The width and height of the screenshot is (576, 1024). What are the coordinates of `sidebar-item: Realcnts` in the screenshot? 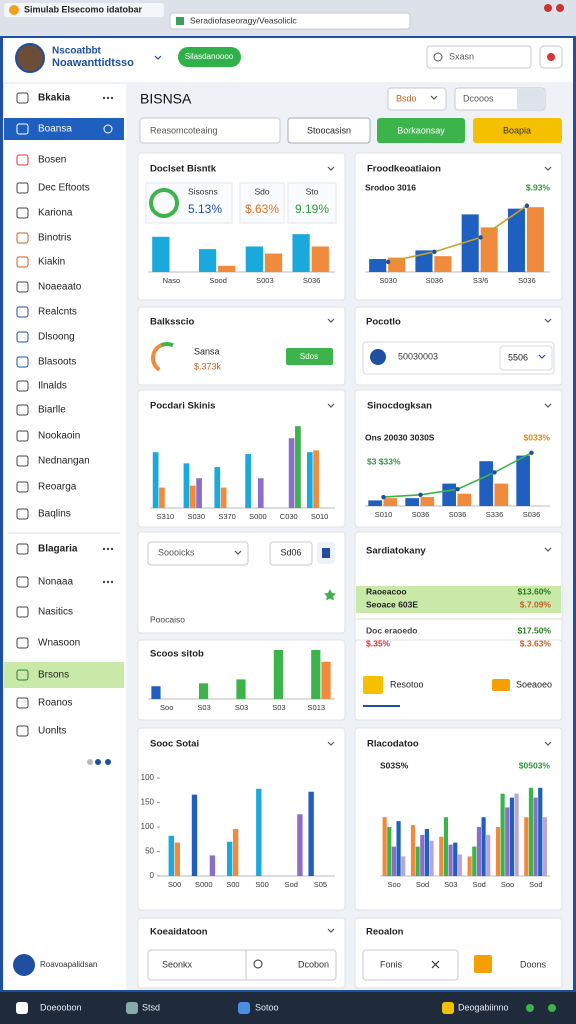 It's located at (57, 312).